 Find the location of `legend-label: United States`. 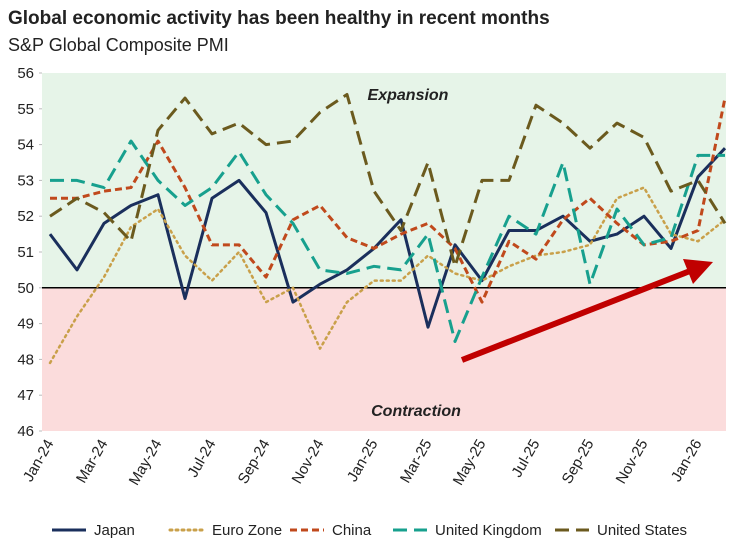

legend-label: United States is located at coordinates (642, 530).